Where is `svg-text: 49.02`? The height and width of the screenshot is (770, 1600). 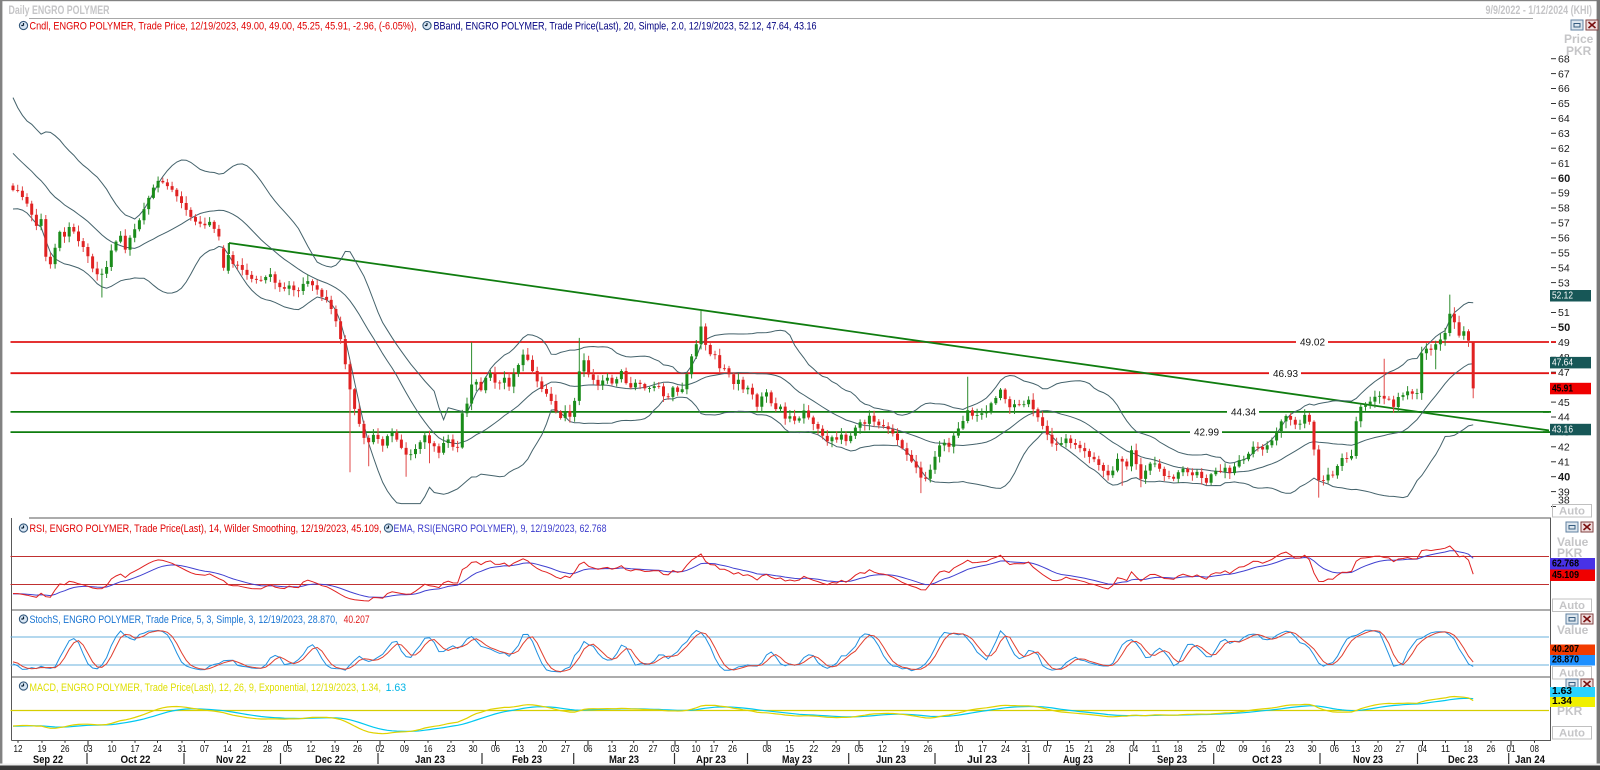 svg-text: 49.02 is located at coordinates (1312, 343).